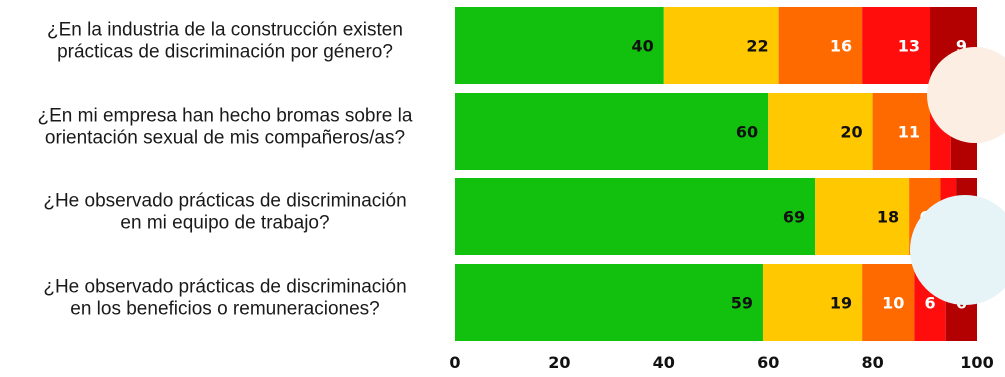  I want to click on category-label-line: prácticas de discriminación por género?, so click(225, 52).